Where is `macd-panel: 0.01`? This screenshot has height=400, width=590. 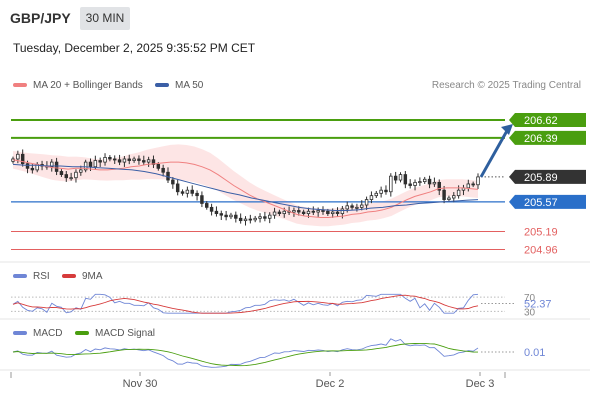 macd-panel: 0.01 is located at coordinates (278, 353).